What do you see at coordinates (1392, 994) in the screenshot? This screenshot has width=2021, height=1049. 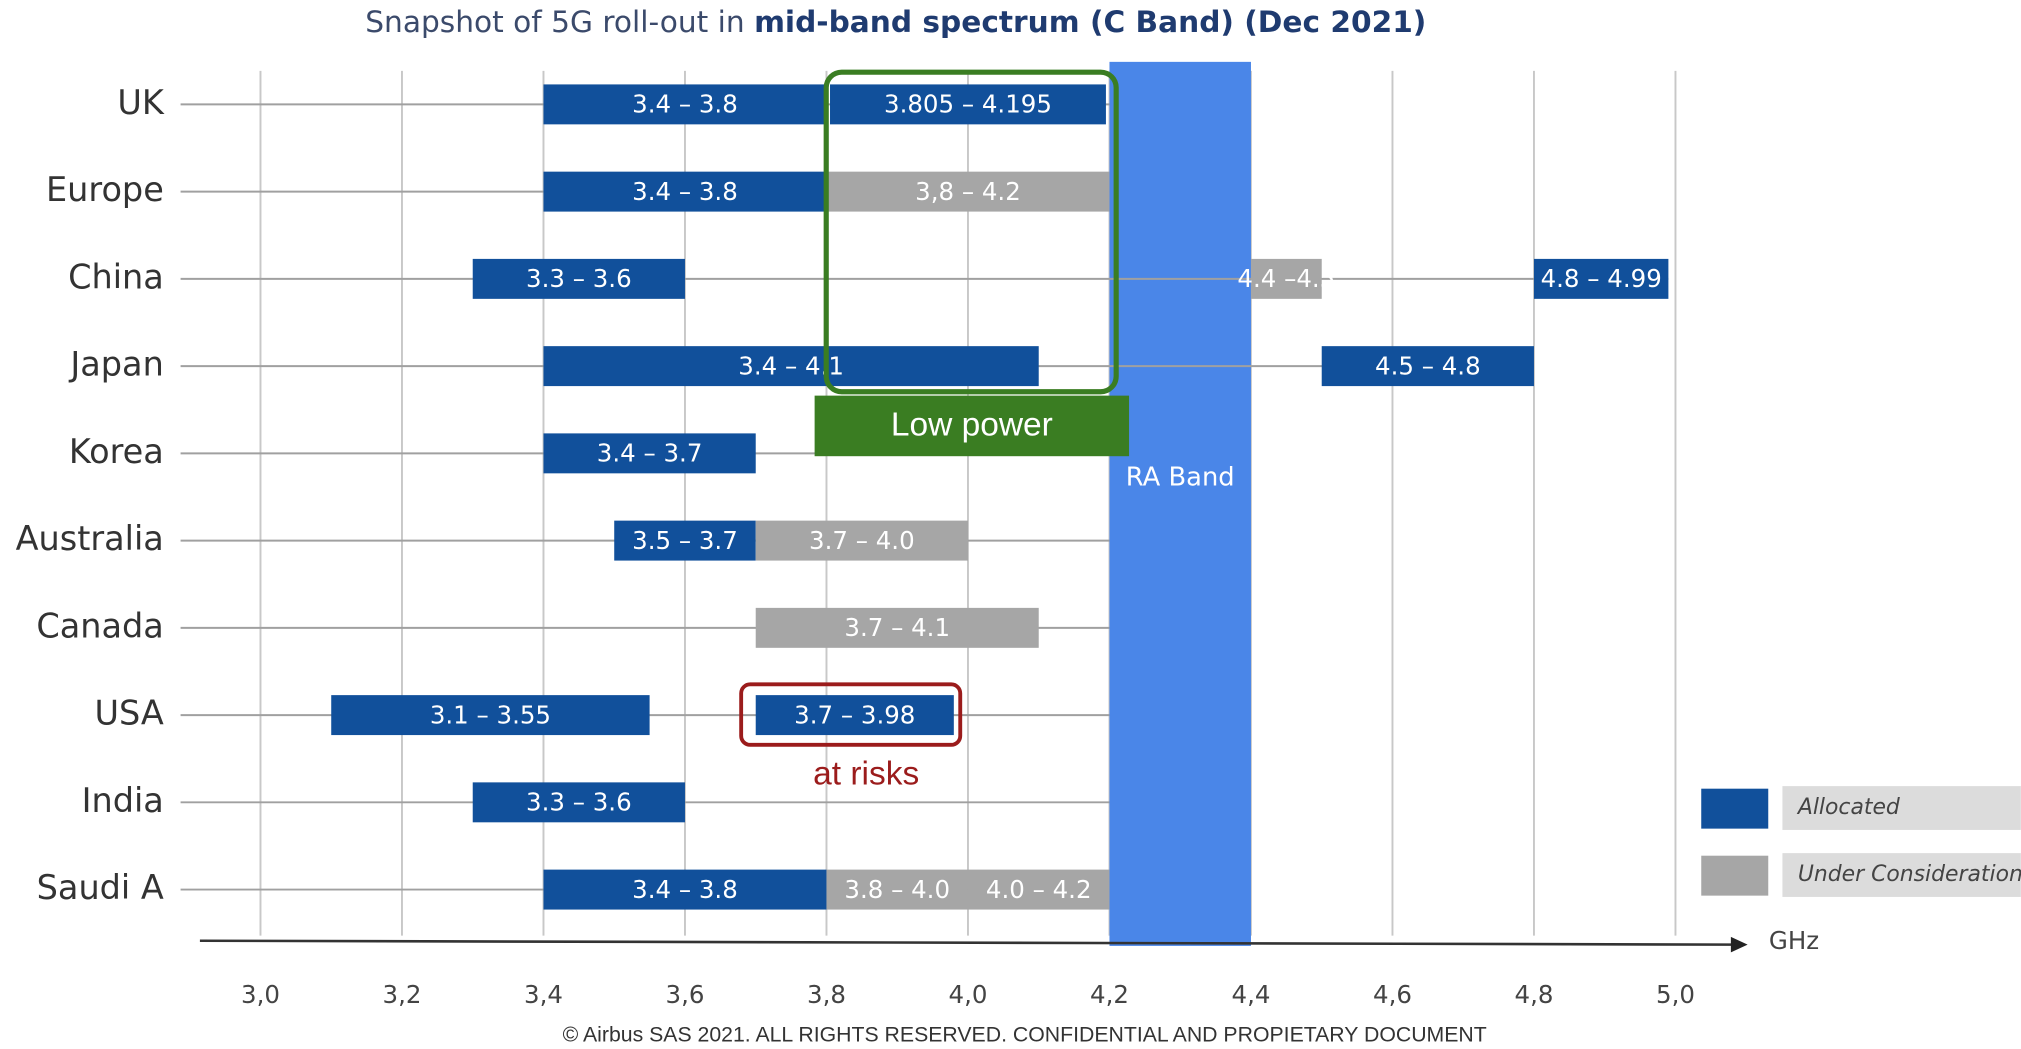 I see `x-tick-label: 4,6` at bounding box center [1392, 994].